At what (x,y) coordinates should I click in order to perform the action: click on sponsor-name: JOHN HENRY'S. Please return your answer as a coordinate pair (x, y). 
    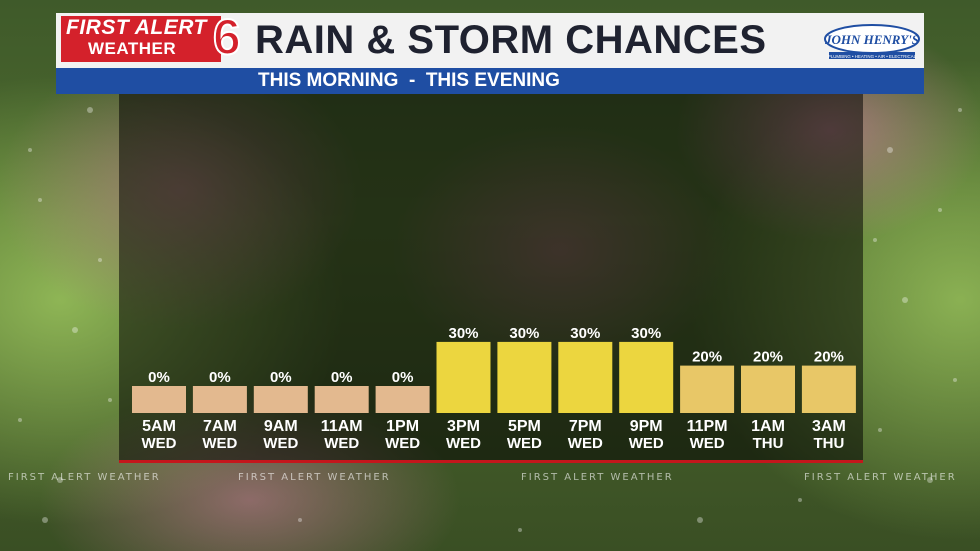
    Looking at the image, I should click on (871, 39).